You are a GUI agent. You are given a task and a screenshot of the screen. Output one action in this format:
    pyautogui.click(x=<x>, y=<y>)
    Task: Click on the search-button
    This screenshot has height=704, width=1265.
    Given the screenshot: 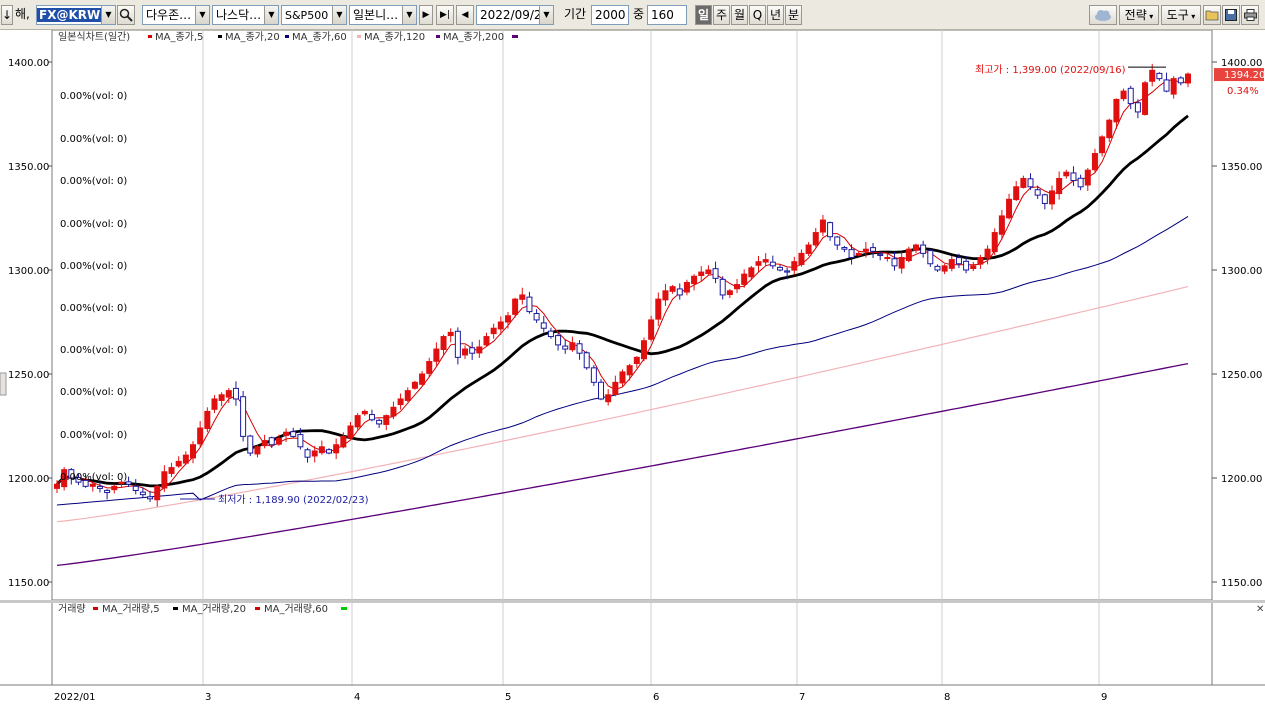 What is the action you would take?
    pyautogui.click(x=126, y=15)
    